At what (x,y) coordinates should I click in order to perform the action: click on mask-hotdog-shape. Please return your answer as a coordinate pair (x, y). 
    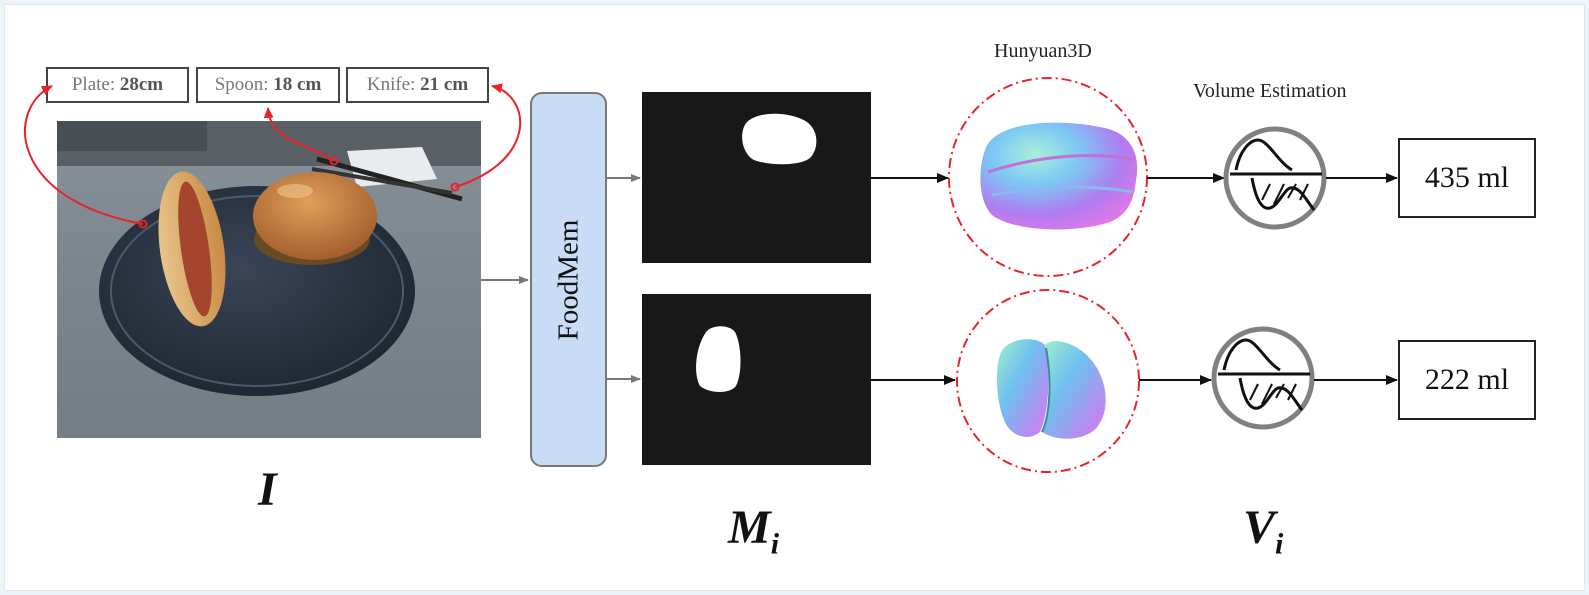
    Looking at the image, I should click on (718, 359).